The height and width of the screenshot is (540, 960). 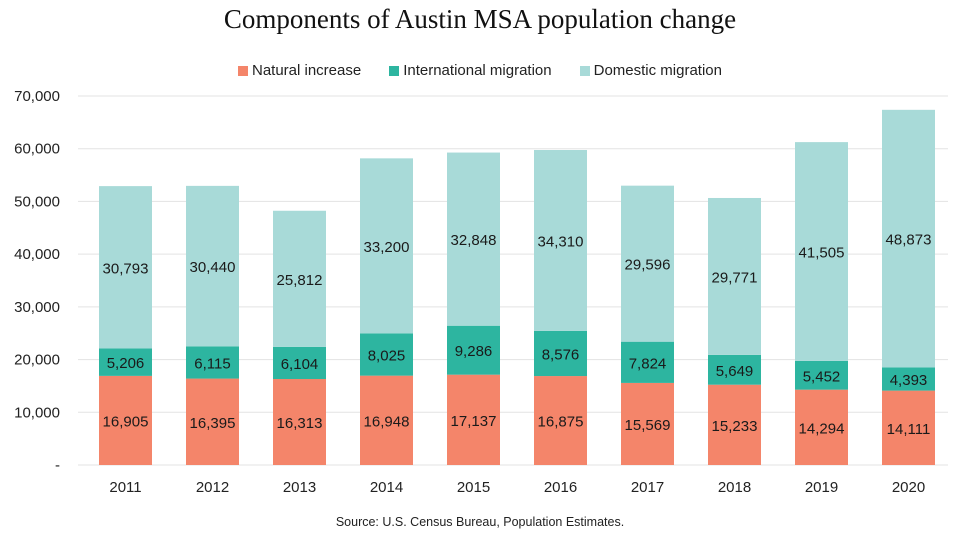 I want to click on data-label: 16,905, so click(x=126, y=421).